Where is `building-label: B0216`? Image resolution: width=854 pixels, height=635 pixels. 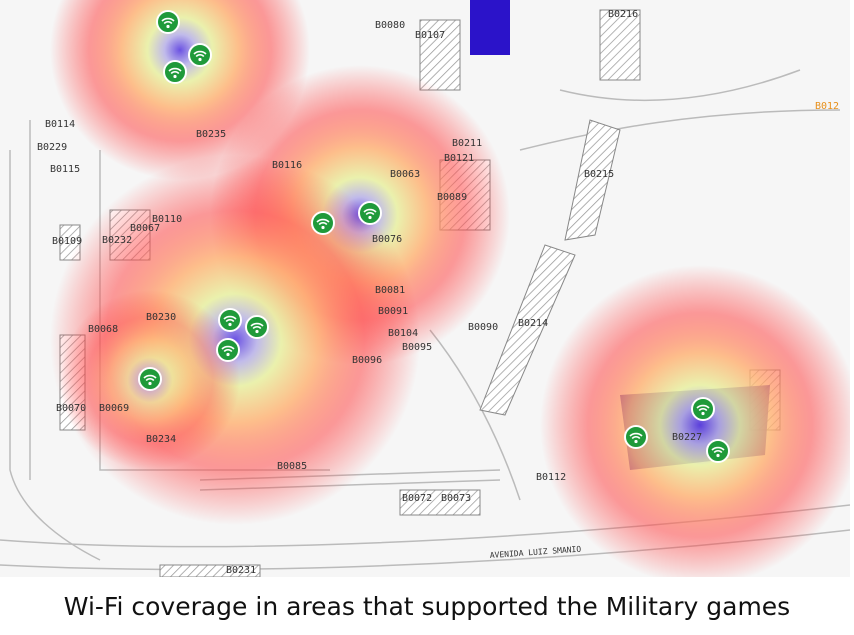
building-label: B0216 is located at coordinates (623, 14).